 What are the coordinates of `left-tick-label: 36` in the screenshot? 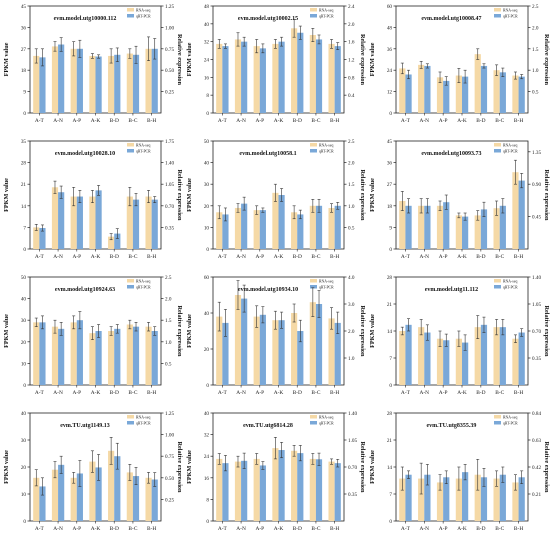 It's located at (390, 50).